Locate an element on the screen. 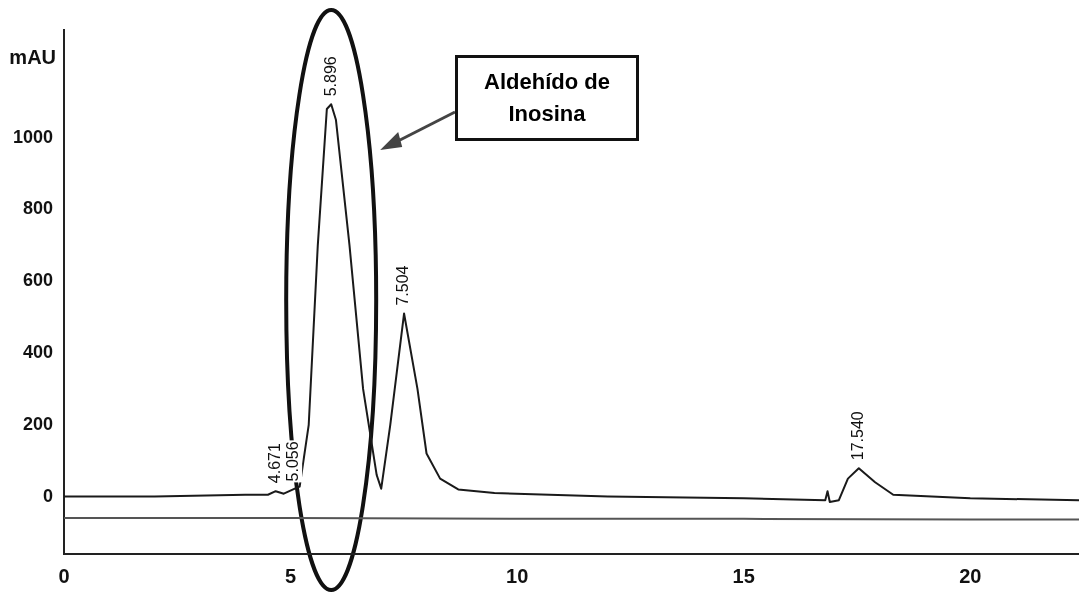 This screenshot has width=1079, height=597. annotation: 17.540 is located at coordinates (858, 436).